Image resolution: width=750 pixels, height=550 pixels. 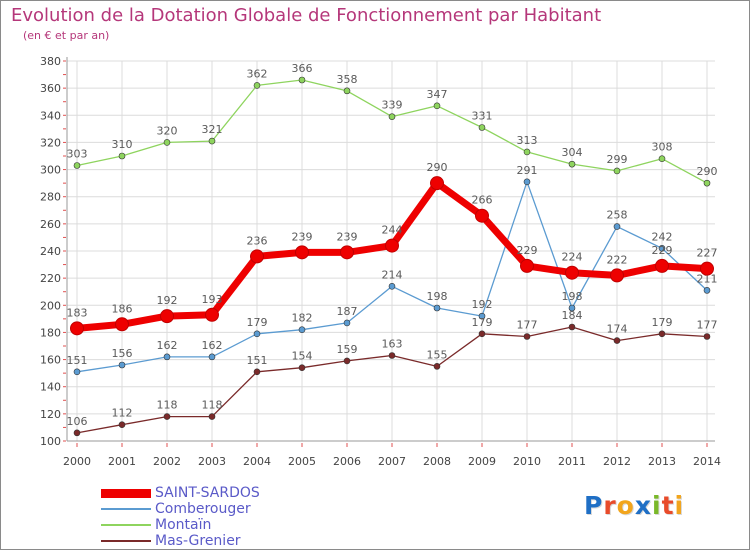 What do you see at coordinates (50, 387) in the screenshot?
I see `y-tick-label: 140` at bounding box center [50, 387].